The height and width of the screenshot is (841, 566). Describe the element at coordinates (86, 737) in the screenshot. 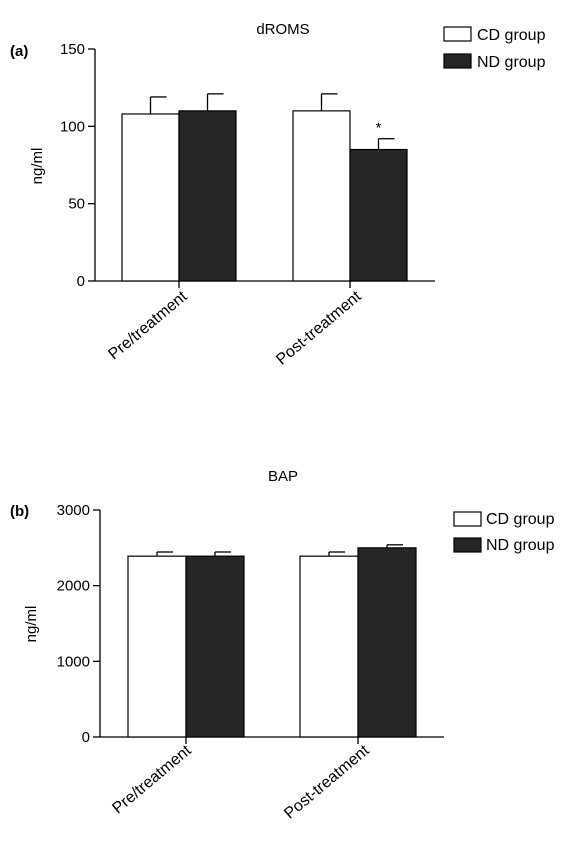

I see `y-tick-label-b: 0` at that location.